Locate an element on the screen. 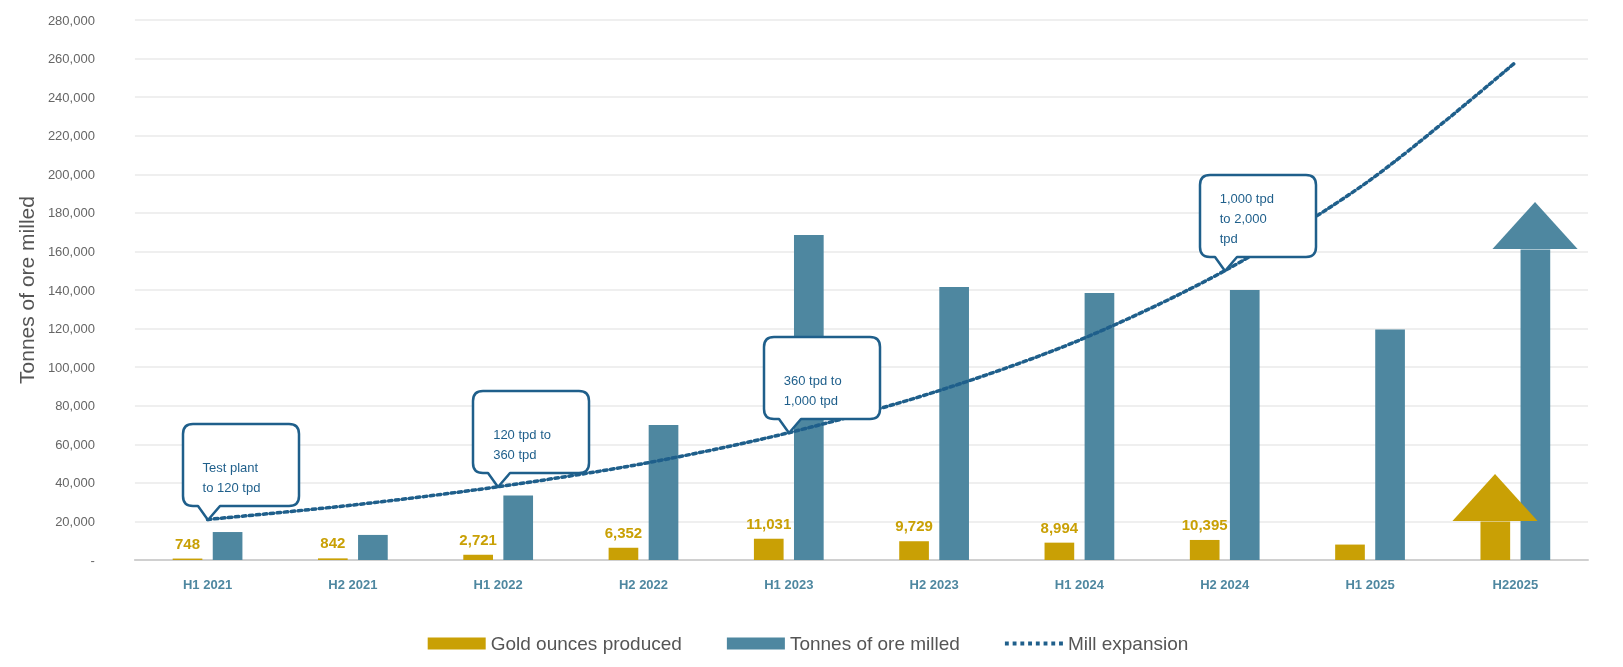 The height and width of the screenshot is (667, 1623). y-tick-label: 160,000 is located at coordinates (71, 251).